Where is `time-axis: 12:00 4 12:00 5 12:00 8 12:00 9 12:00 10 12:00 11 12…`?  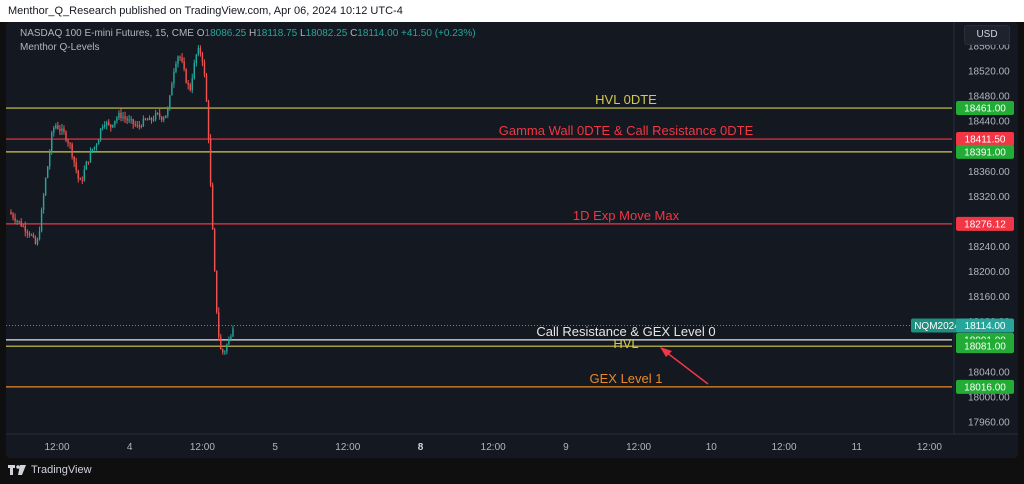 time-axis: 12:00 4 12:00 5 12:00 8 12:00 9 12:00 10 12:00 11 12… is located at coordinates (512, 443).